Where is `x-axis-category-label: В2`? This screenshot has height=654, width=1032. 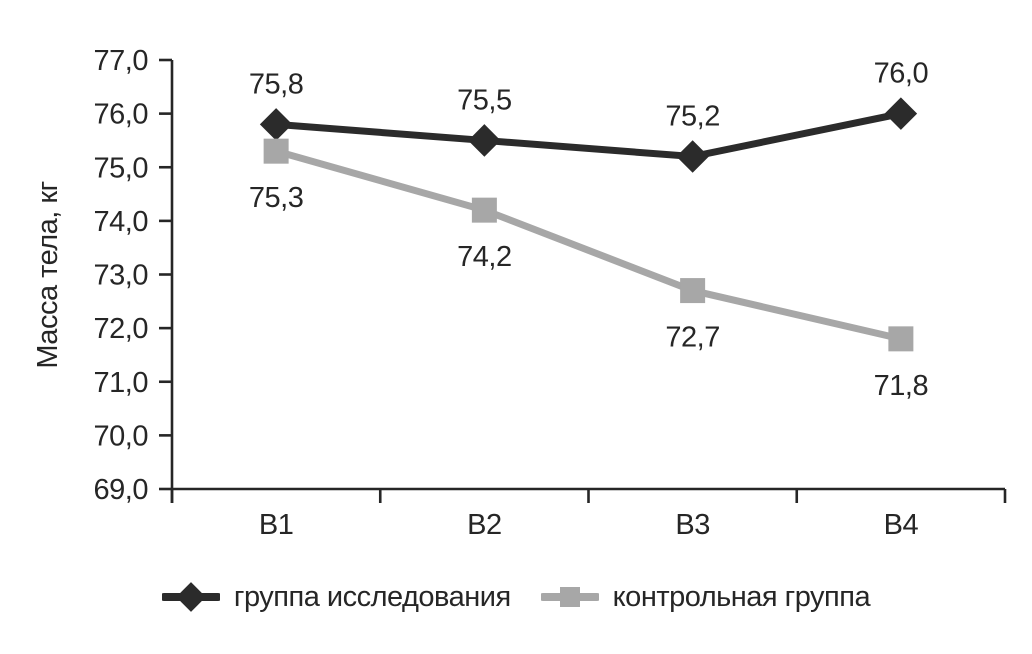
x-axis-category-label: В2 is located at coordinates (484, 524).